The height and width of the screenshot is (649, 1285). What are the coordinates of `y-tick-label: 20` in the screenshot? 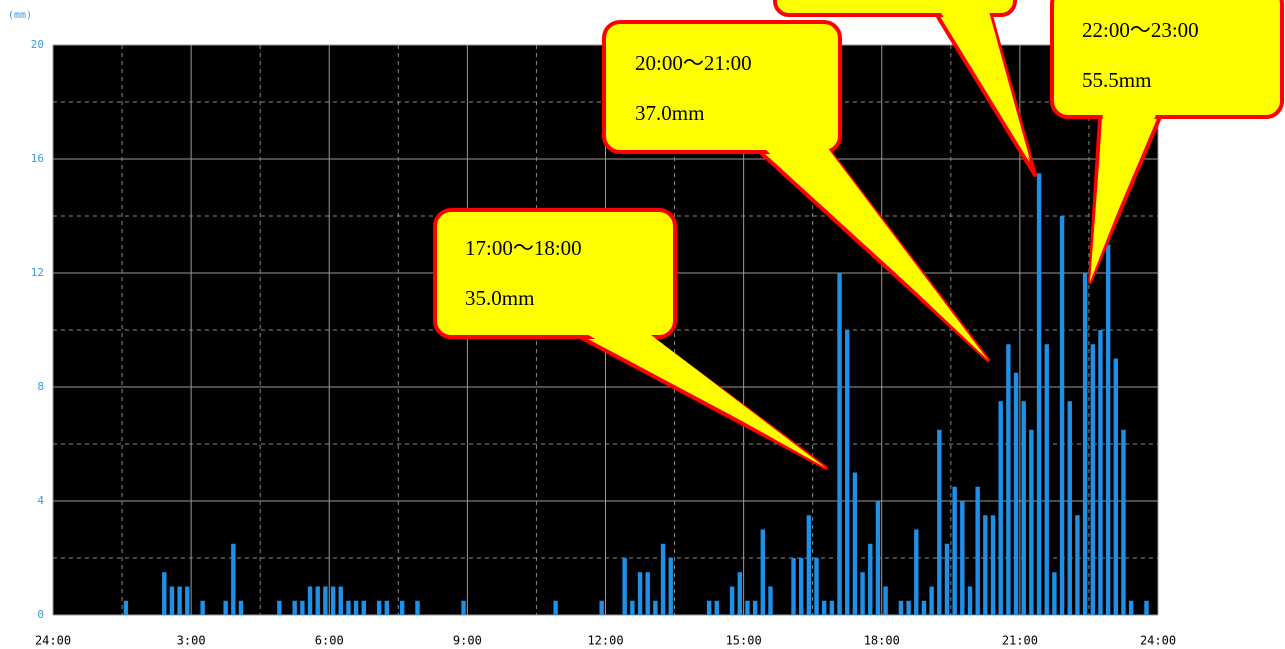 It's located at (37, 44).